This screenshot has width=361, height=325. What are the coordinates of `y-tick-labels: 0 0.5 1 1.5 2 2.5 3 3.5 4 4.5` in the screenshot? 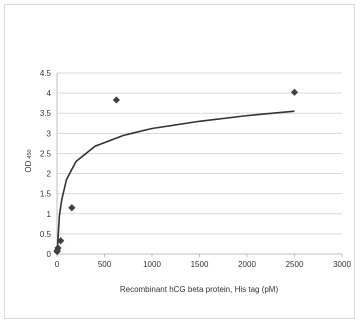 It's located at (46, 164).